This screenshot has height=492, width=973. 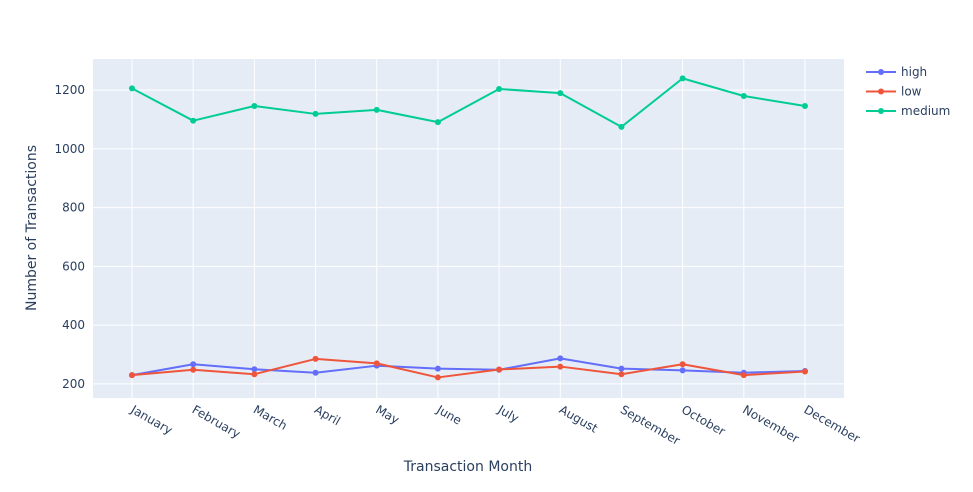 I want to click on x-tick-label: June, so click(x=449, y=415).